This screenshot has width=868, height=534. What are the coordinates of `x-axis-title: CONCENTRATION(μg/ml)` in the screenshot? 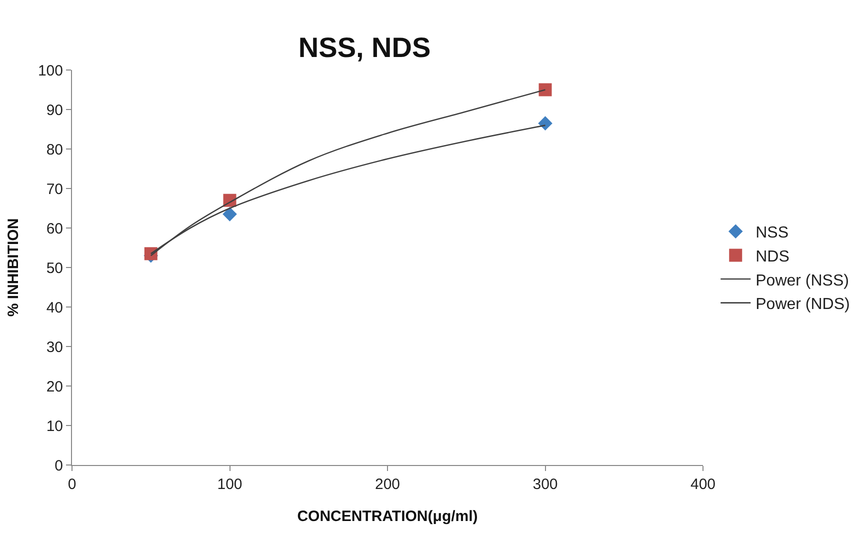 It's located at (387, 516).